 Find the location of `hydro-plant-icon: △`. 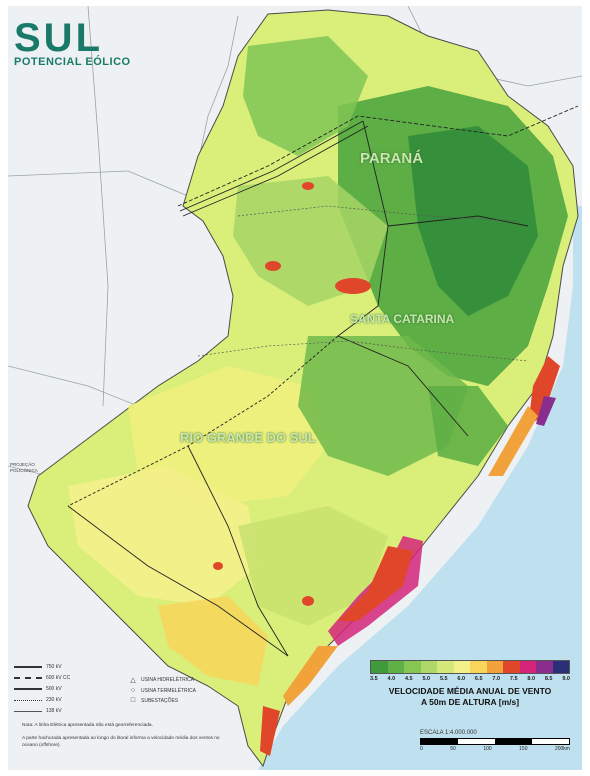

hydro-plant-icon: △ is located at coordinates (133, 680).